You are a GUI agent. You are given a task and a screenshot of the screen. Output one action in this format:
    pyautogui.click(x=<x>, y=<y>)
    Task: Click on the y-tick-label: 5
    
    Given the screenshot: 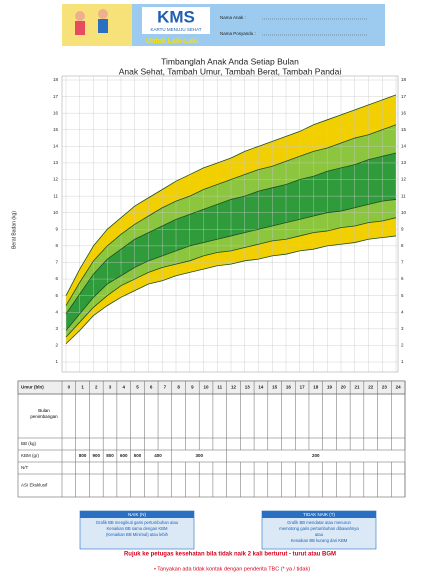 What is the action you would take?
    pyautogui.click(x=56, y=295)
    